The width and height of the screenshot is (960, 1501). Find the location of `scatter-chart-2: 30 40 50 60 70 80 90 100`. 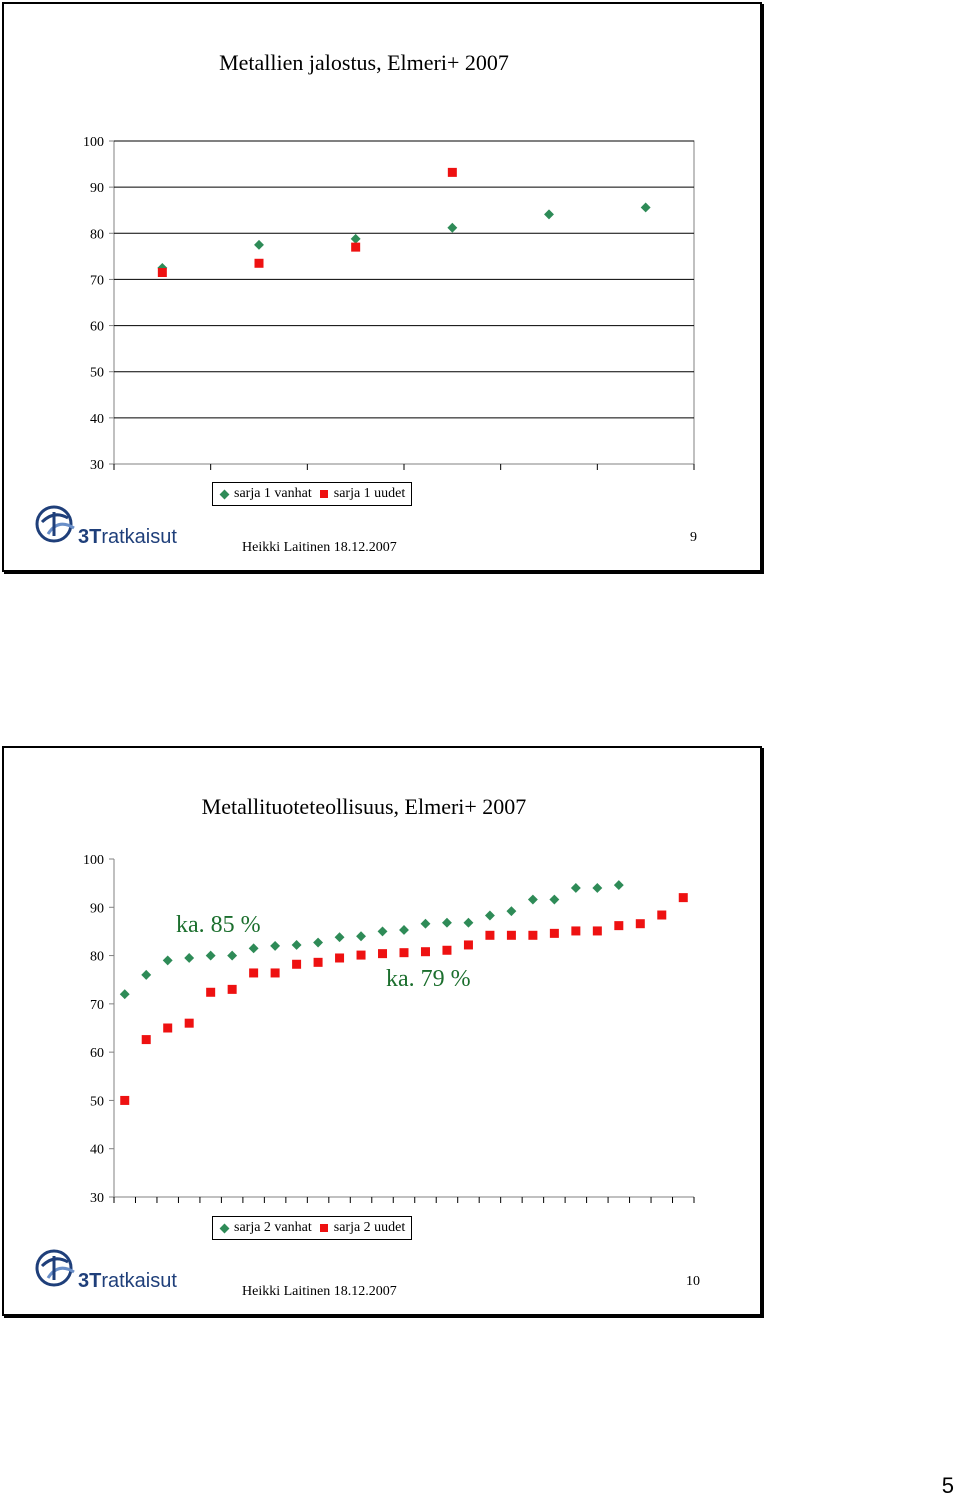

scatter-chart-2: 30 40 50 60 70 80 90 100 is located at coordinates (389, 1029).